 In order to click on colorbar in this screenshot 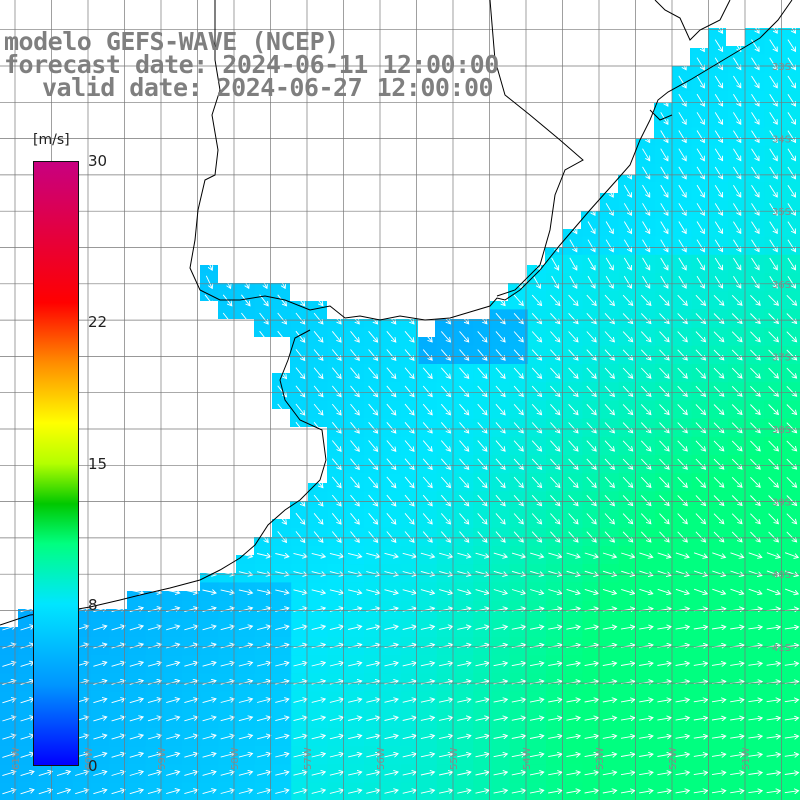, I will do `click(56, 463)`.